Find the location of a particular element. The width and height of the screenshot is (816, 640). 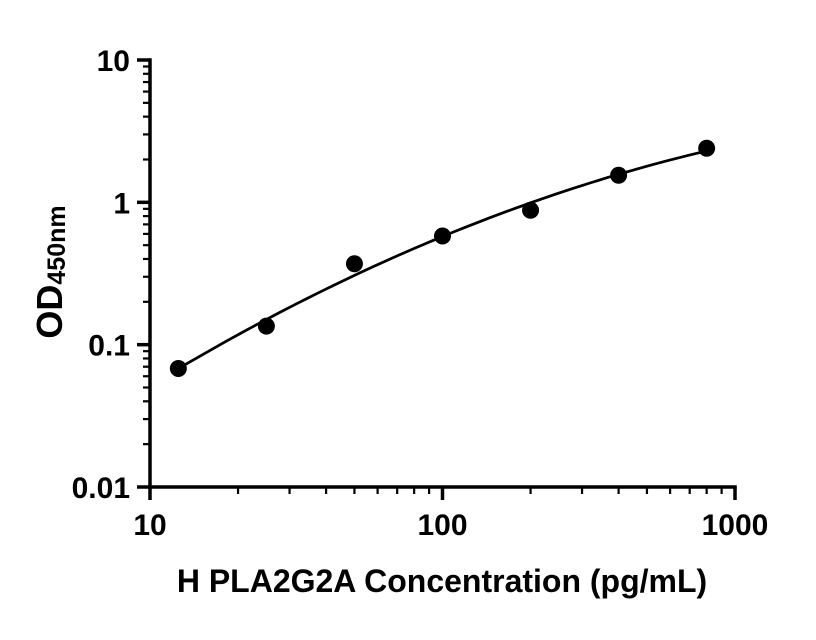

x-axis-tick-labels: 10 100 1000 is located at coordinates (450, 525).